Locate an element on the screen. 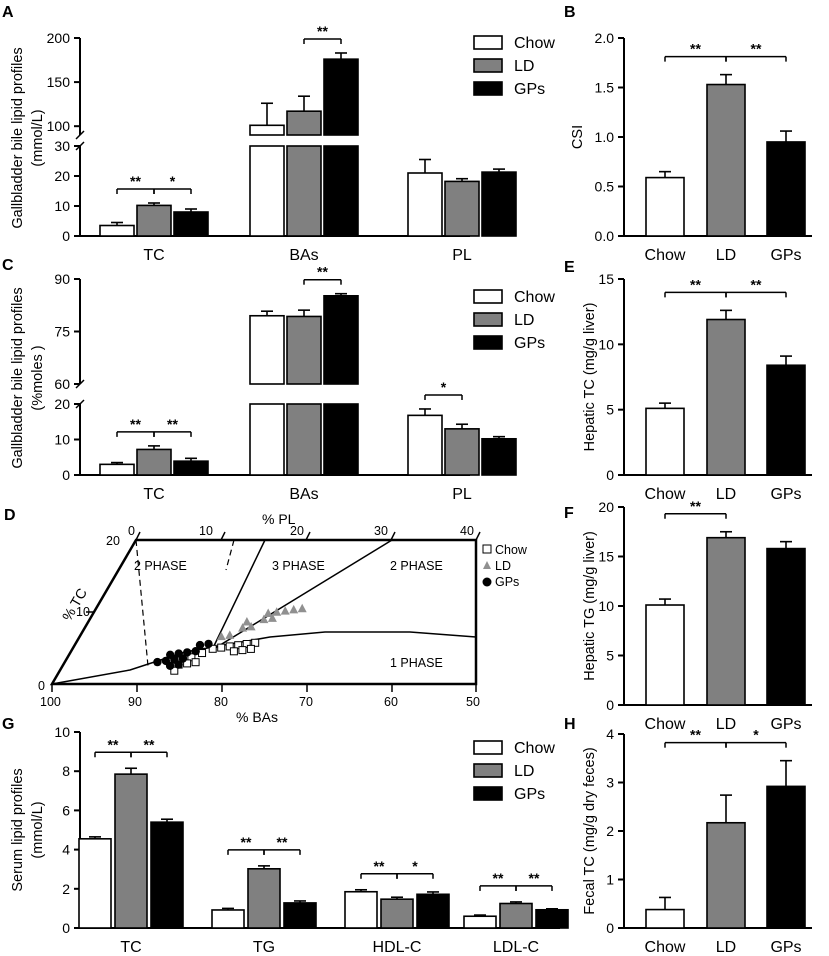  y-tick-label: 1 is located at coordinates (610, 880).